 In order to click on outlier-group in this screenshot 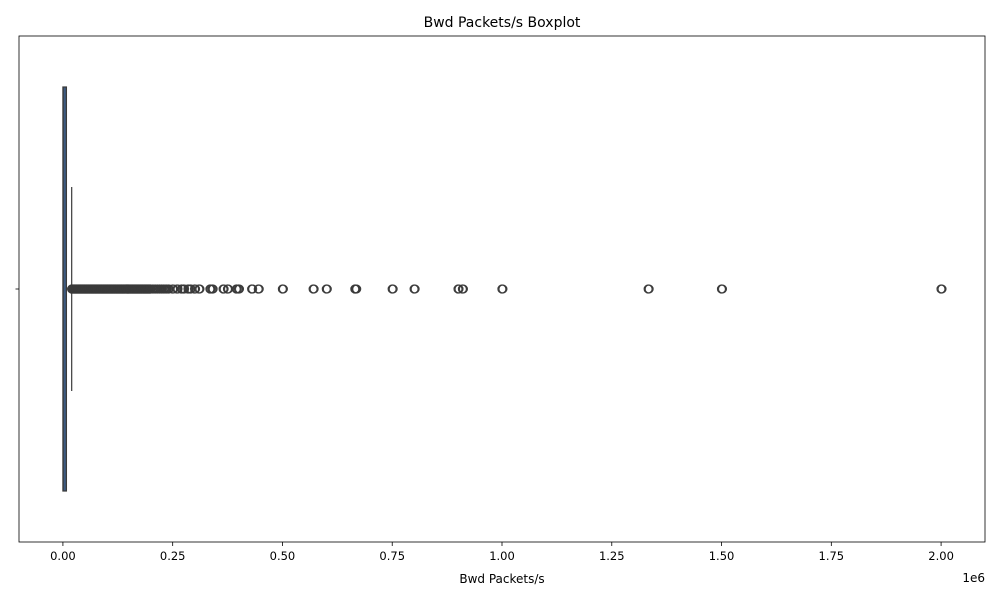, I will do `click(507, 289)`.